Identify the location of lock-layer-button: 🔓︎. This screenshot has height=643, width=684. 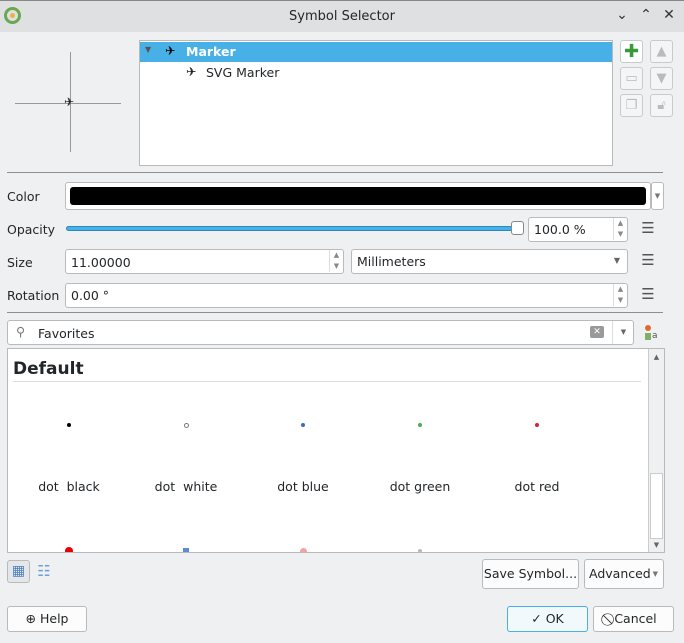
(661, 105).